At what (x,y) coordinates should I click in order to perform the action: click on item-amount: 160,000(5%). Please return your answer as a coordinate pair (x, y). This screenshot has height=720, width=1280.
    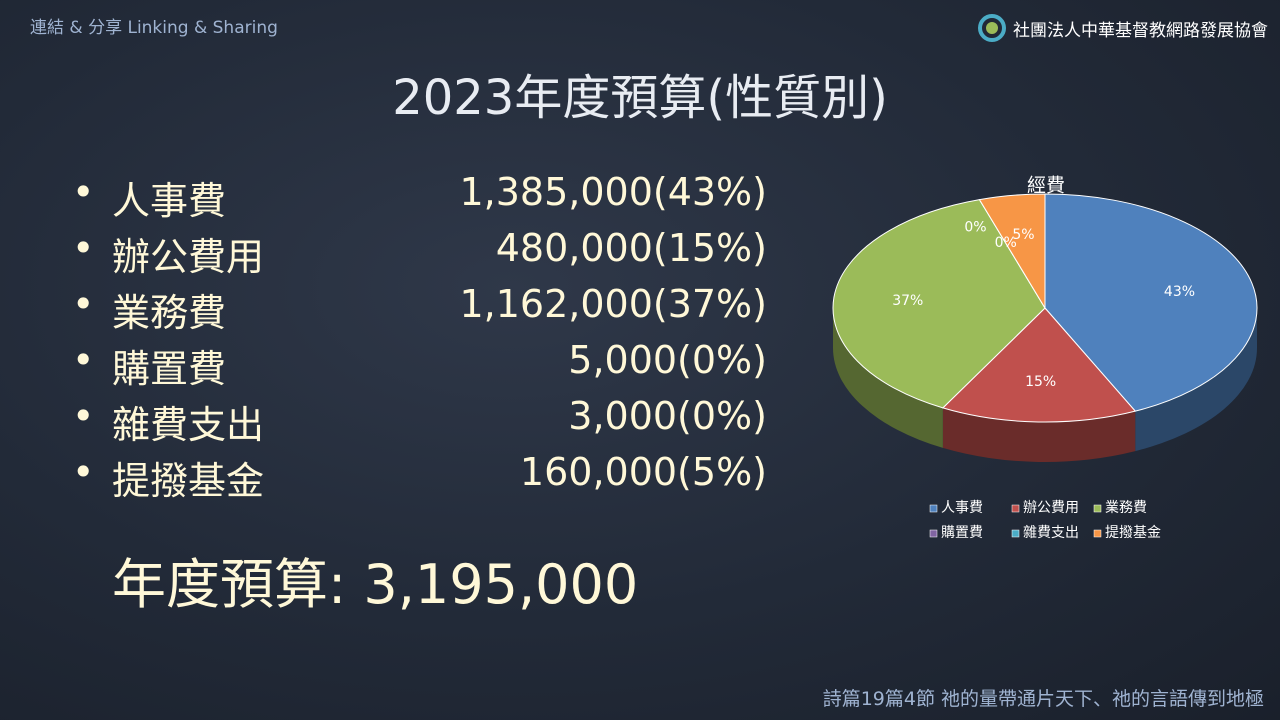
    Looking at the image, I should click on (643, 472).